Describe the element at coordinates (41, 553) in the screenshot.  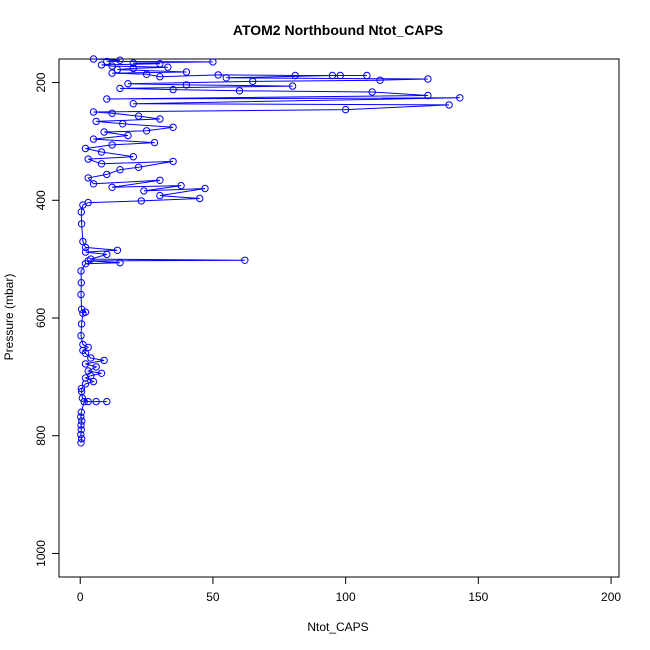
I see `y-tick-label: 1000` at that location.